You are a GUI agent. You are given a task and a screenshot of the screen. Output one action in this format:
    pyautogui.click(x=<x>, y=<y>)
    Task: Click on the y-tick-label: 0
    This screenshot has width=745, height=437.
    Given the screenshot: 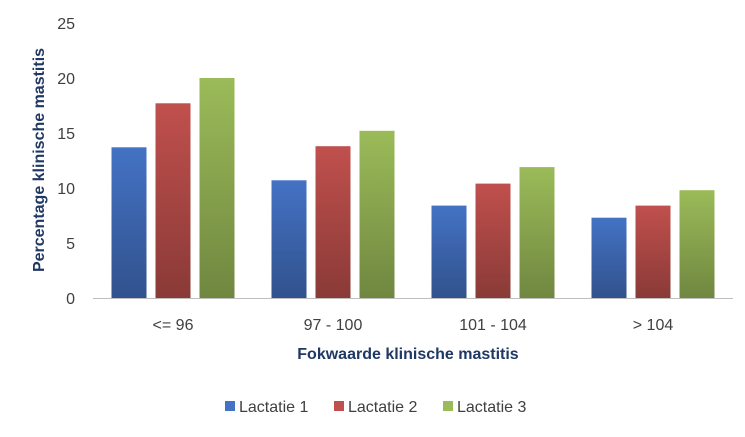 What is the action you would take?
    pyautogui.click(x=70, y=299)
    